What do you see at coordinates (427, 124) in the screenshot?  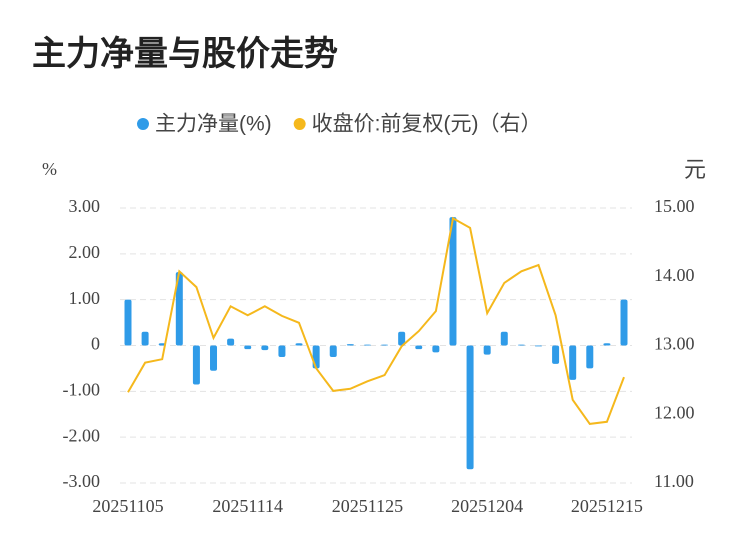 I see `legend-label: 收盘价:前复权(元)（右）` at bounding box center [427, 124].